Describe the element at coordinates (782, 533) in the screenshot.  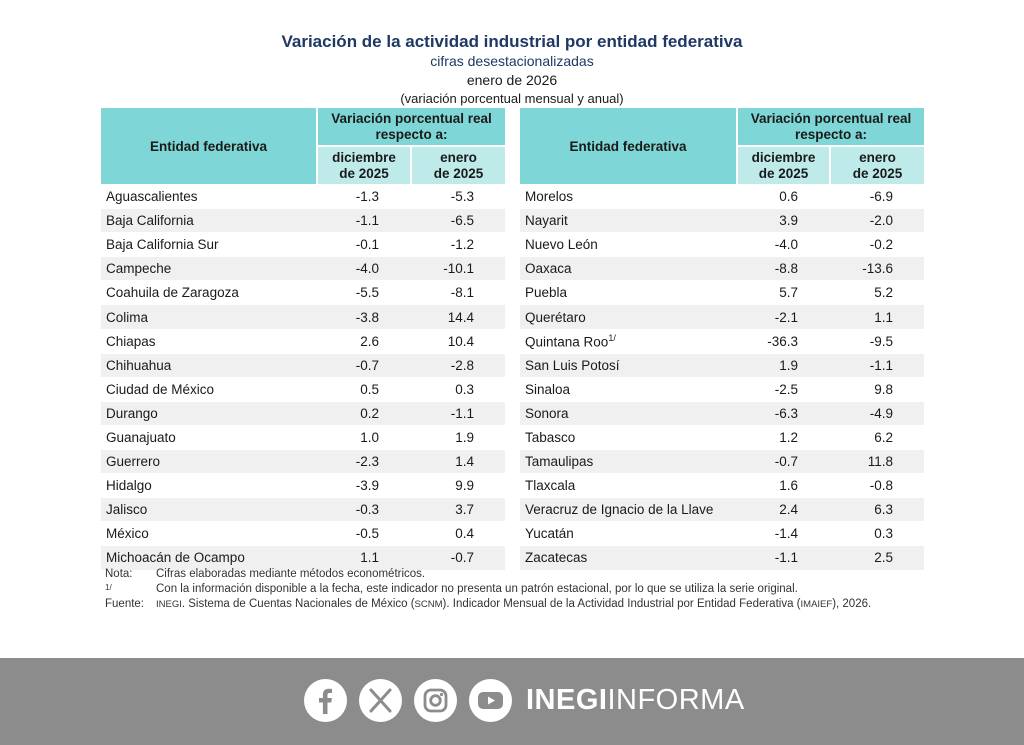
I see `value-vs-dec-2025: -1.4` at that location.